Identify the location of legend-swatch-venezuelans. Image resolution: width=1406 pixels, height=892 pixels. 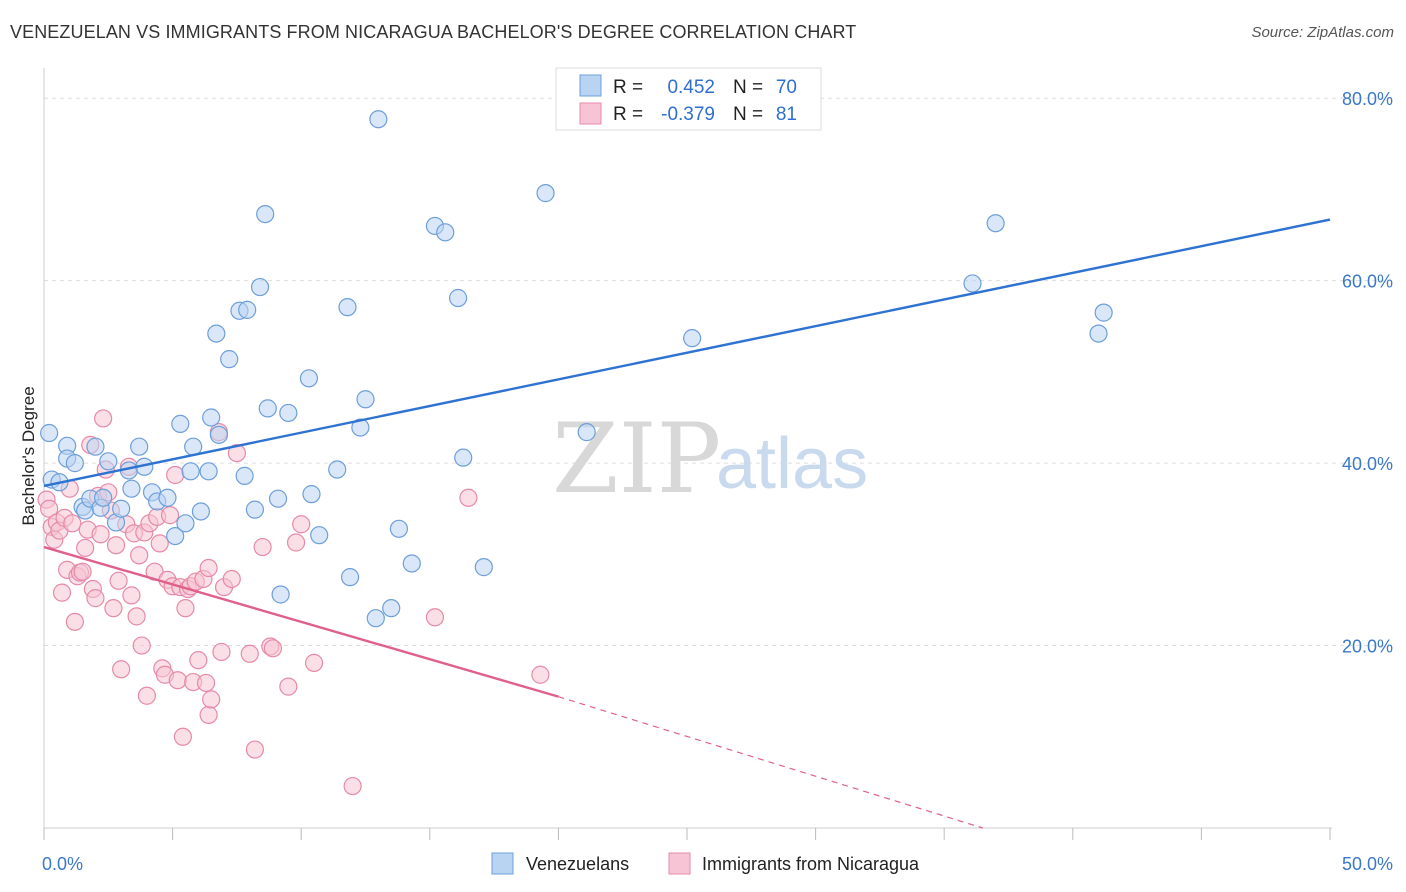
(590, 85).